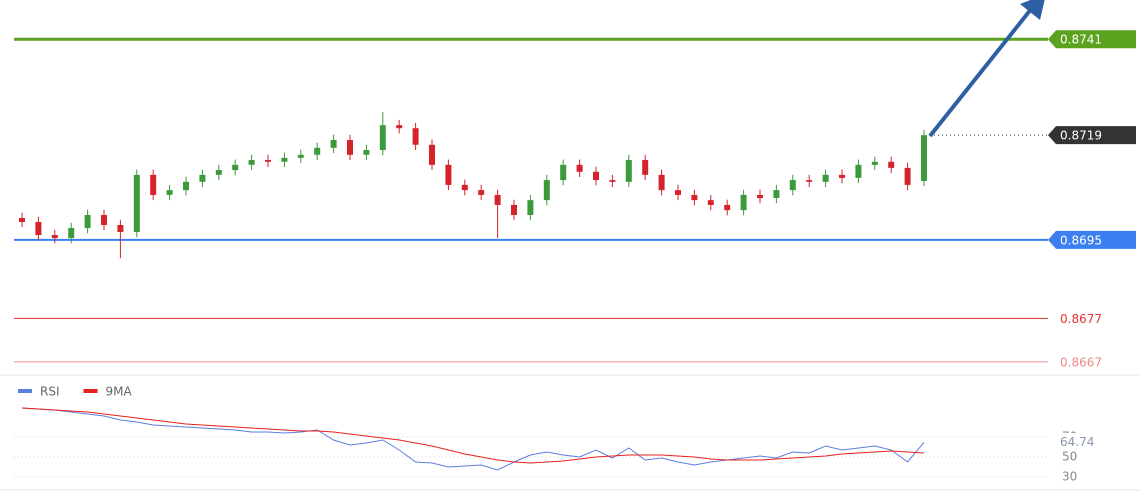  Describe the element at coordinates (1069, 457) in the screenshot. I see `y-tick-label: 50` at that location.